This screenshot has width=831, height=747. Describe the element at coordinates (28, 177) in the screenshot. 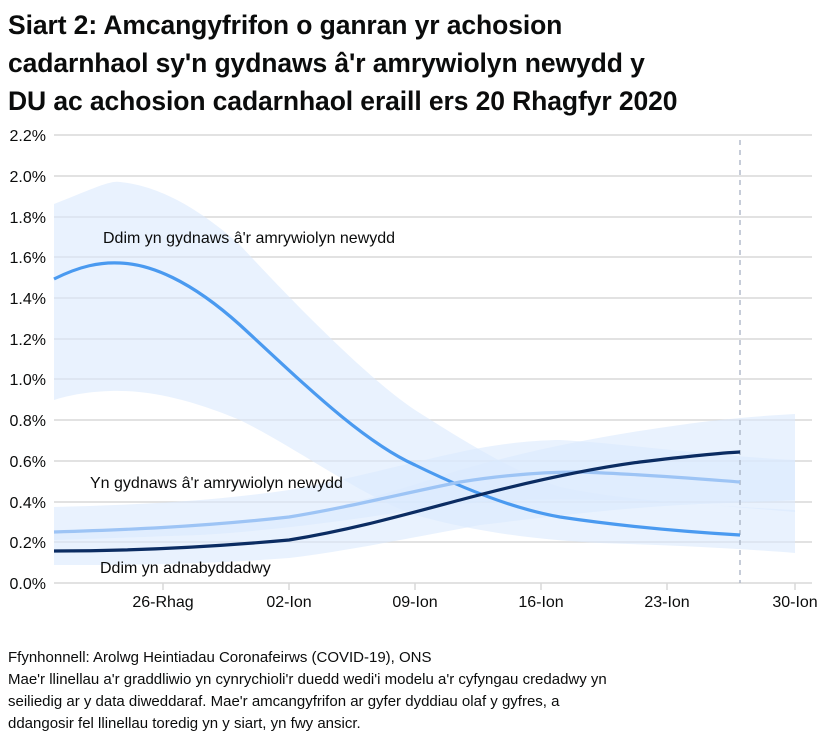

I see `svg-text: 2.0%` at that location.